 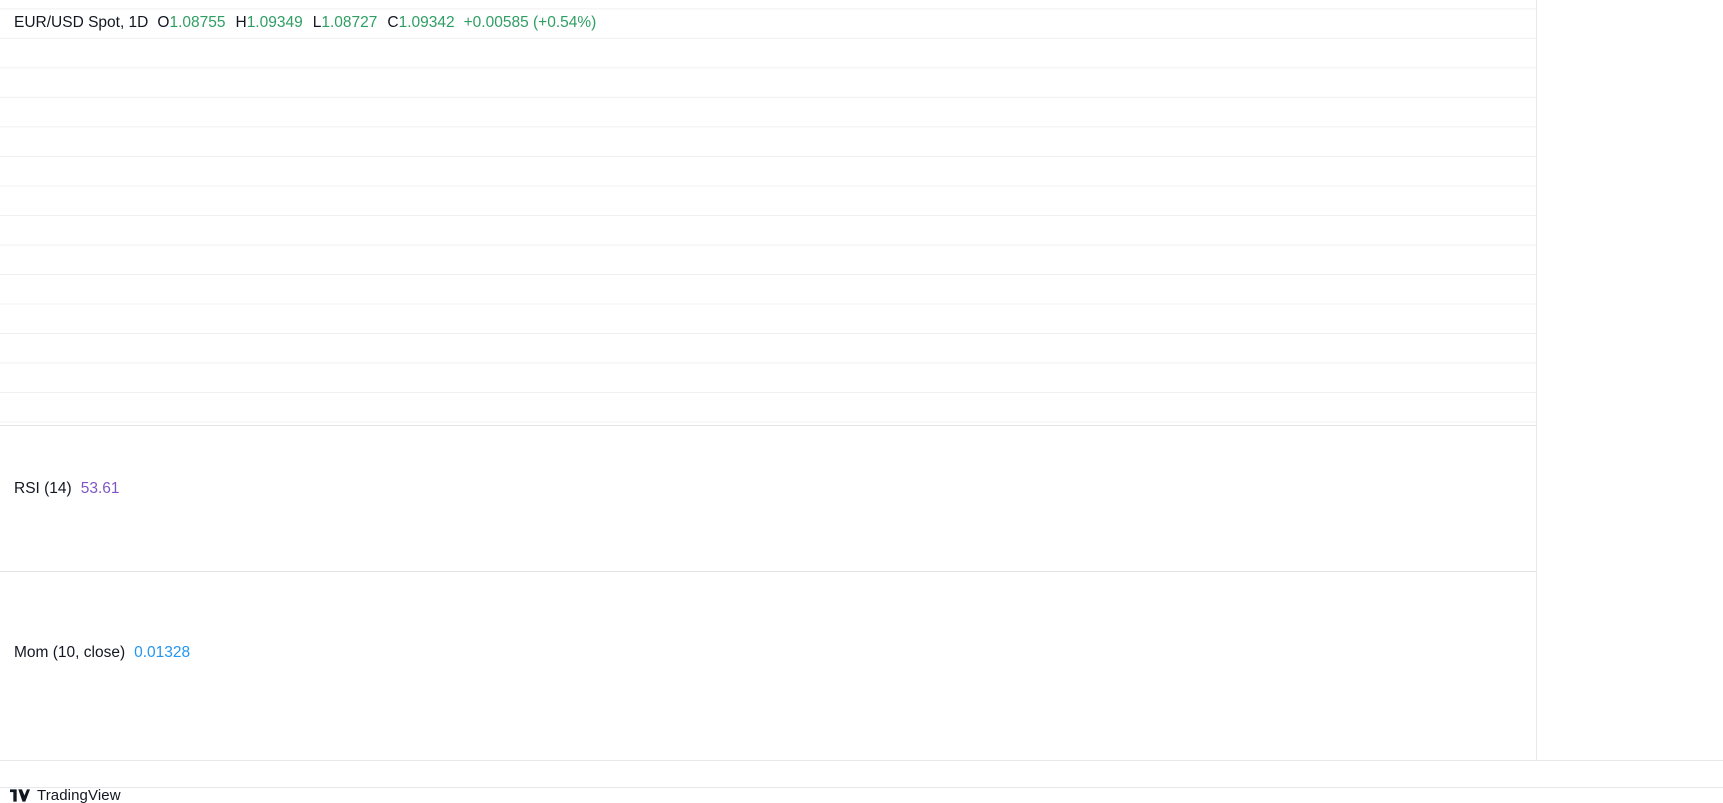 I want to click on momentum-legend: Mom (10, close) 0.01328, so click(x=102, y=653).